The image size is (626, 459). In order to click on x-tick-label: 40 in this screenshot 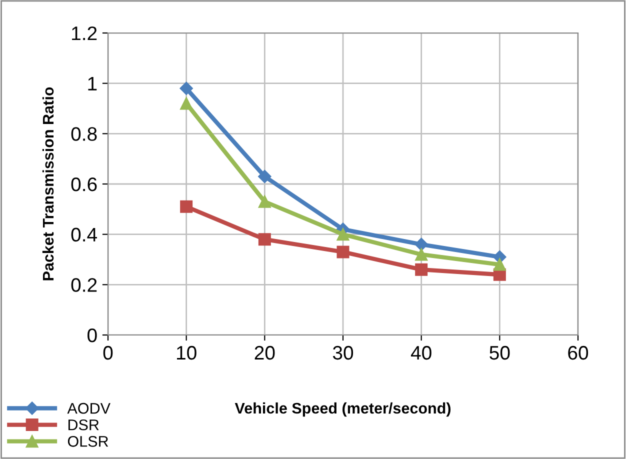, I will do `click(421, 353)`.